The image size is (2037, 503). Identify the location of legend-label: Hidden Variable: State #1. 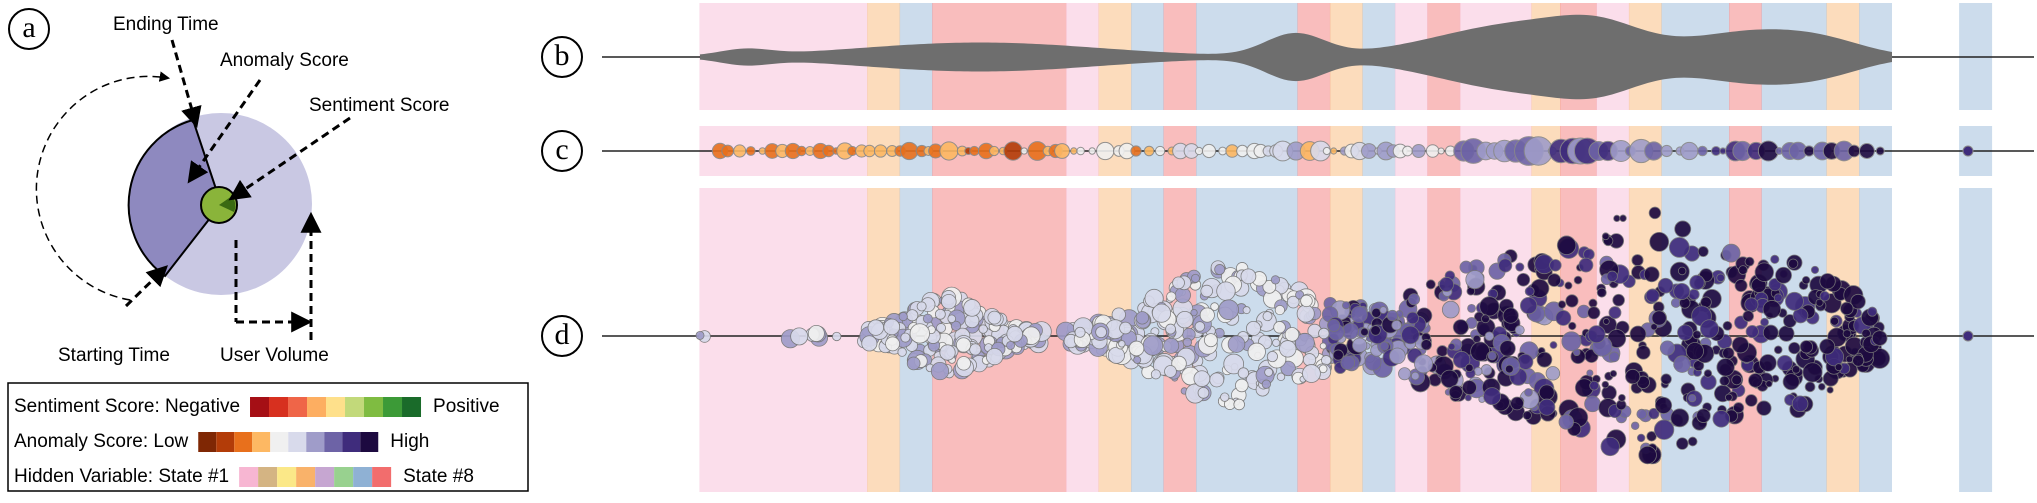
(121, 476).